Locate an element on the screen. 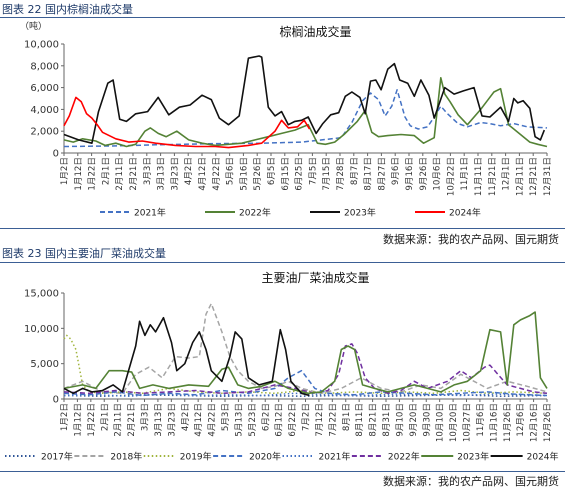 This screenshot has width=565, height=489. y-tick-label: 4,000 is located at coordinates (44, 110).